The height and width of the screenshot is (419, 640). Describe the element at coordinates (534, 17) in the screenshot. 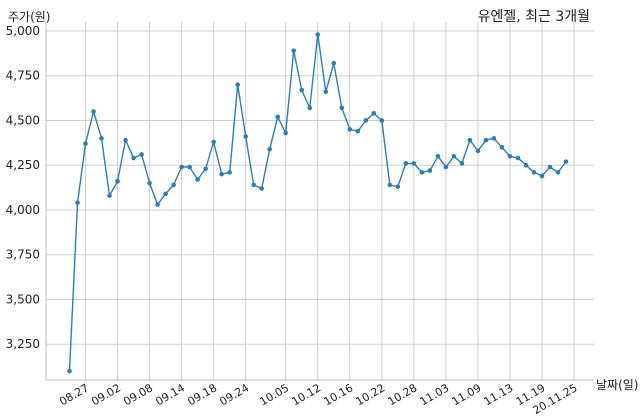

I see `chart-title: 유엔젤, 최근 3개월` at that location.